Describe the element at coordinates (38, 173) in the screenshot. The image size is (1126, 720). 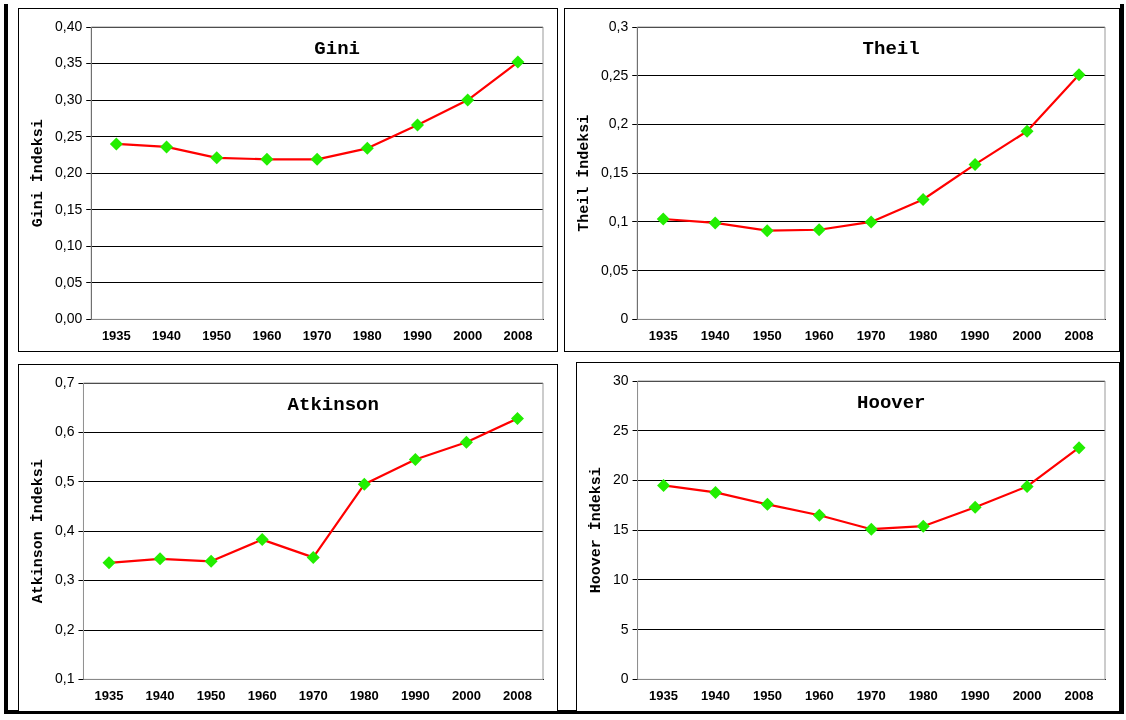
I see `y-axis-title: Gini İndeksi` at that location.